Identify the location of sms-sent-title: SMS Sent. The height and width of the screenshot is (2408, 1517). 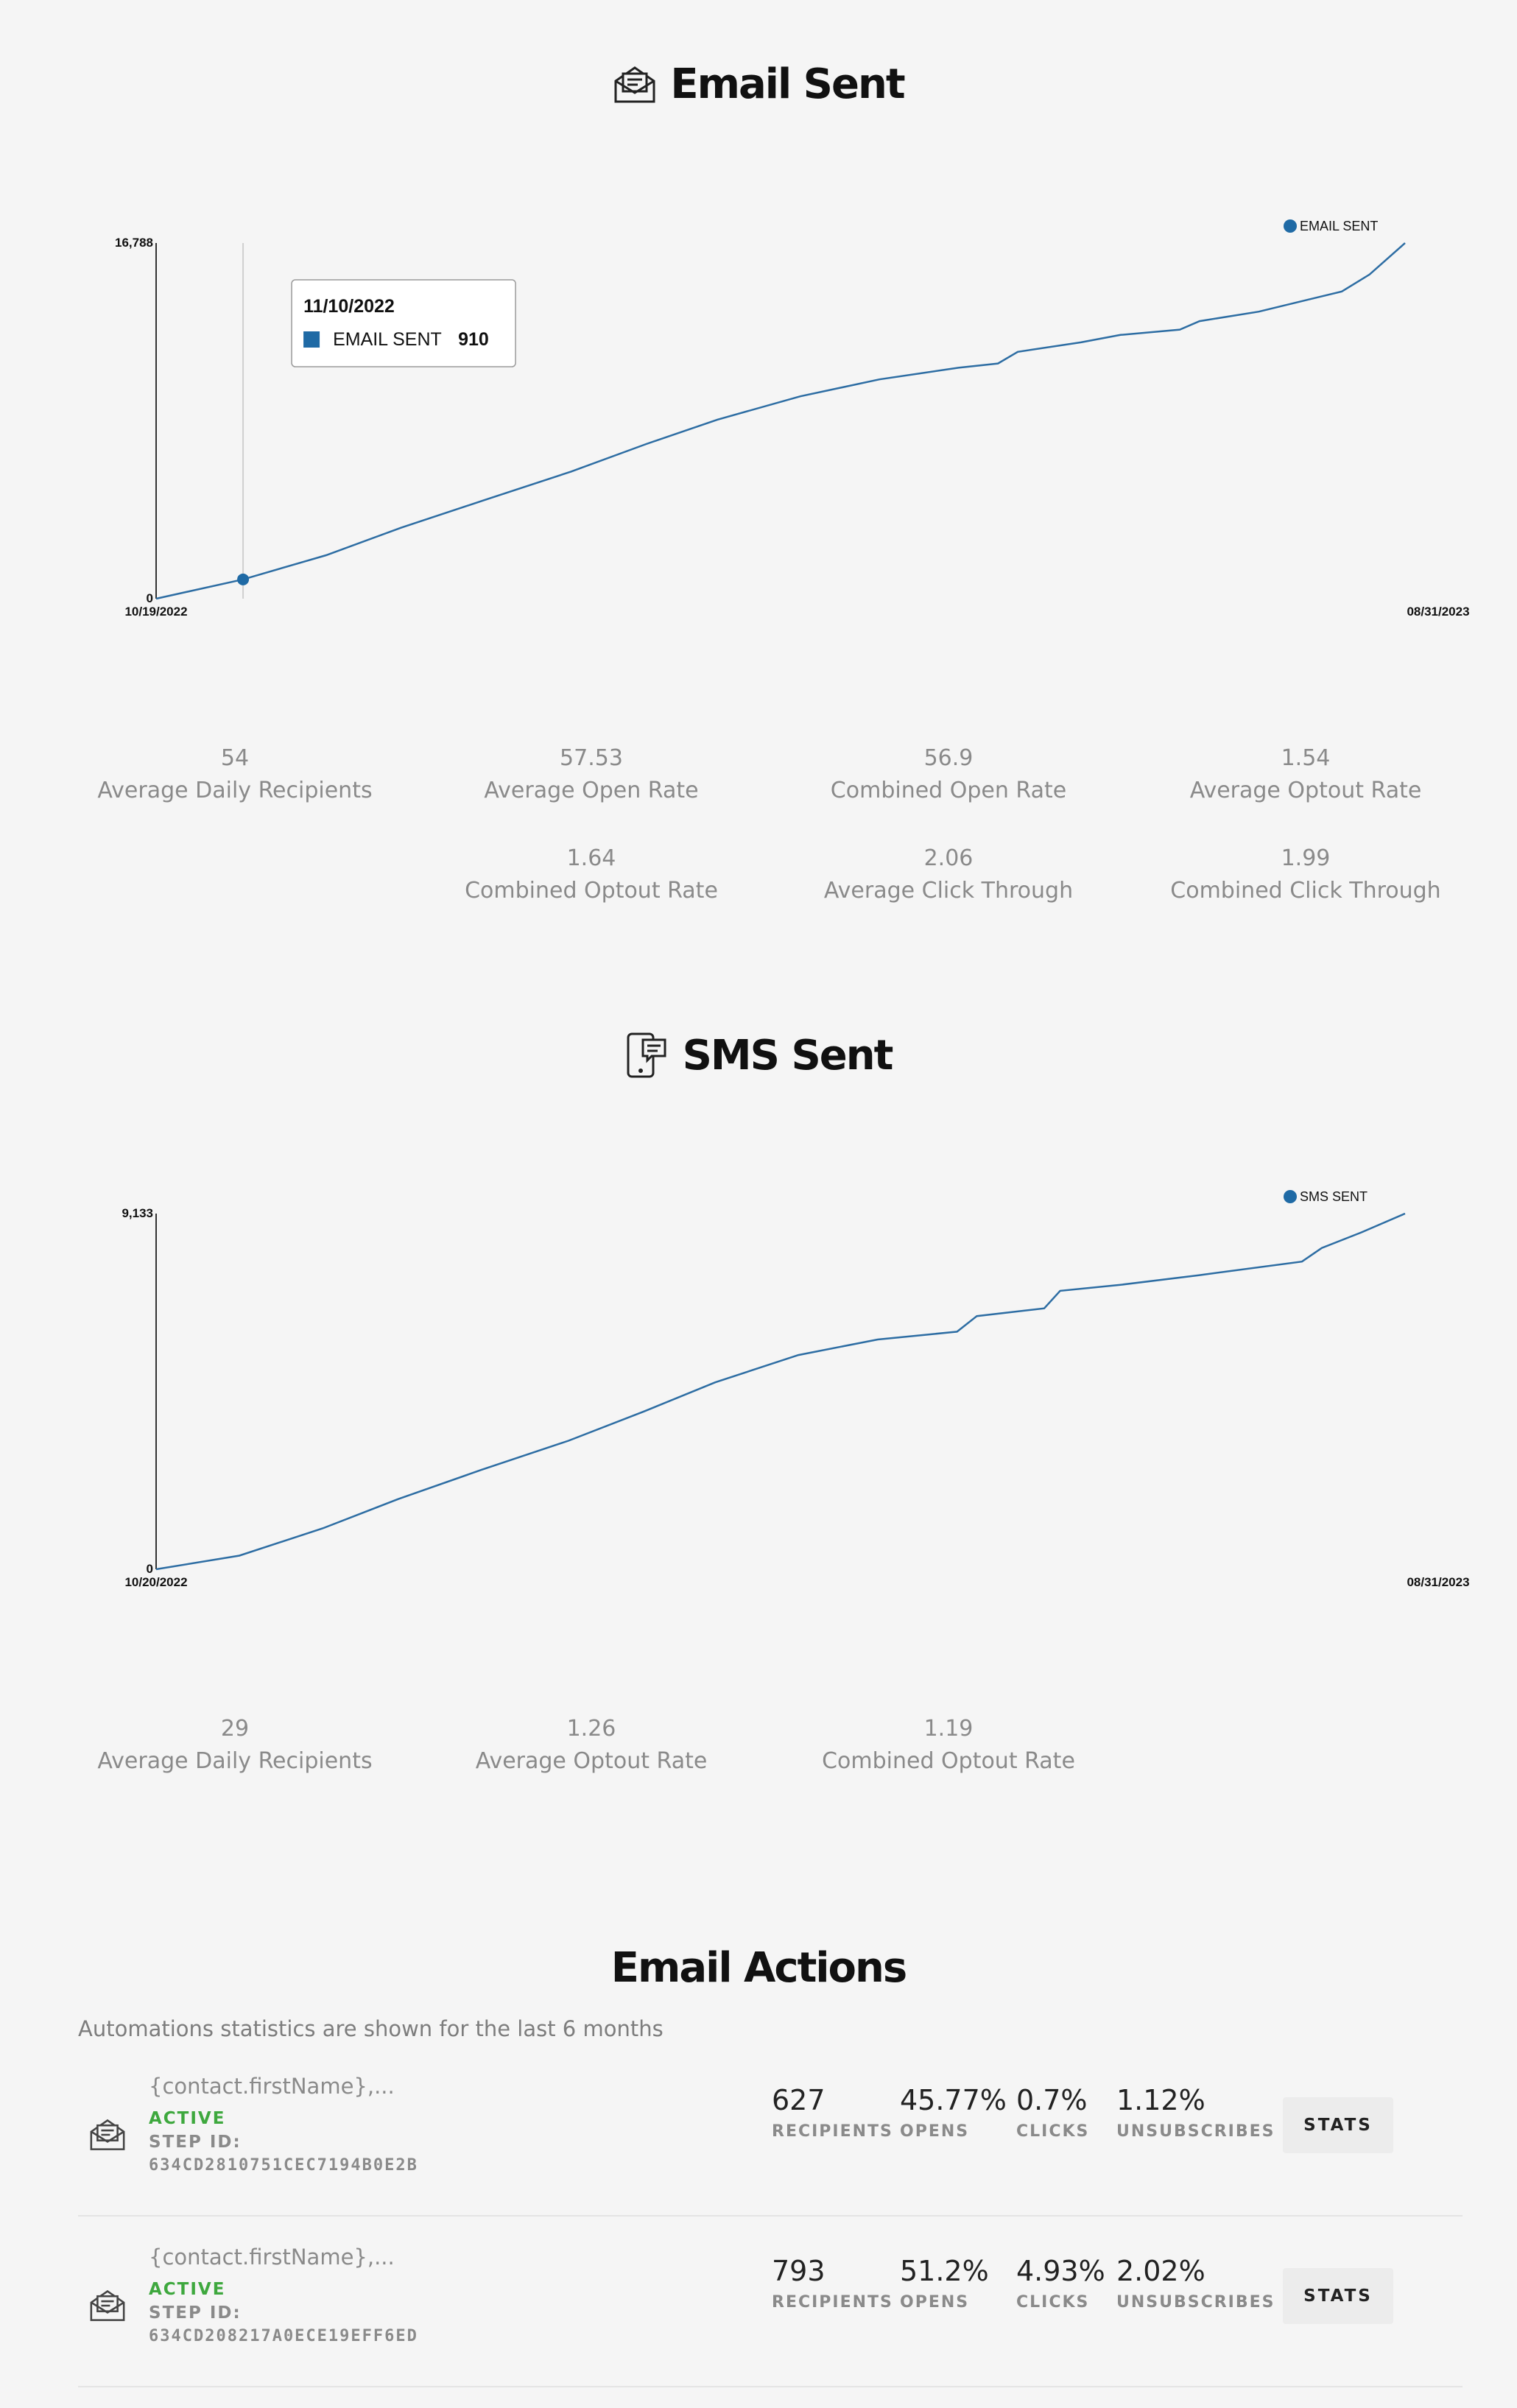
(758, 1055).